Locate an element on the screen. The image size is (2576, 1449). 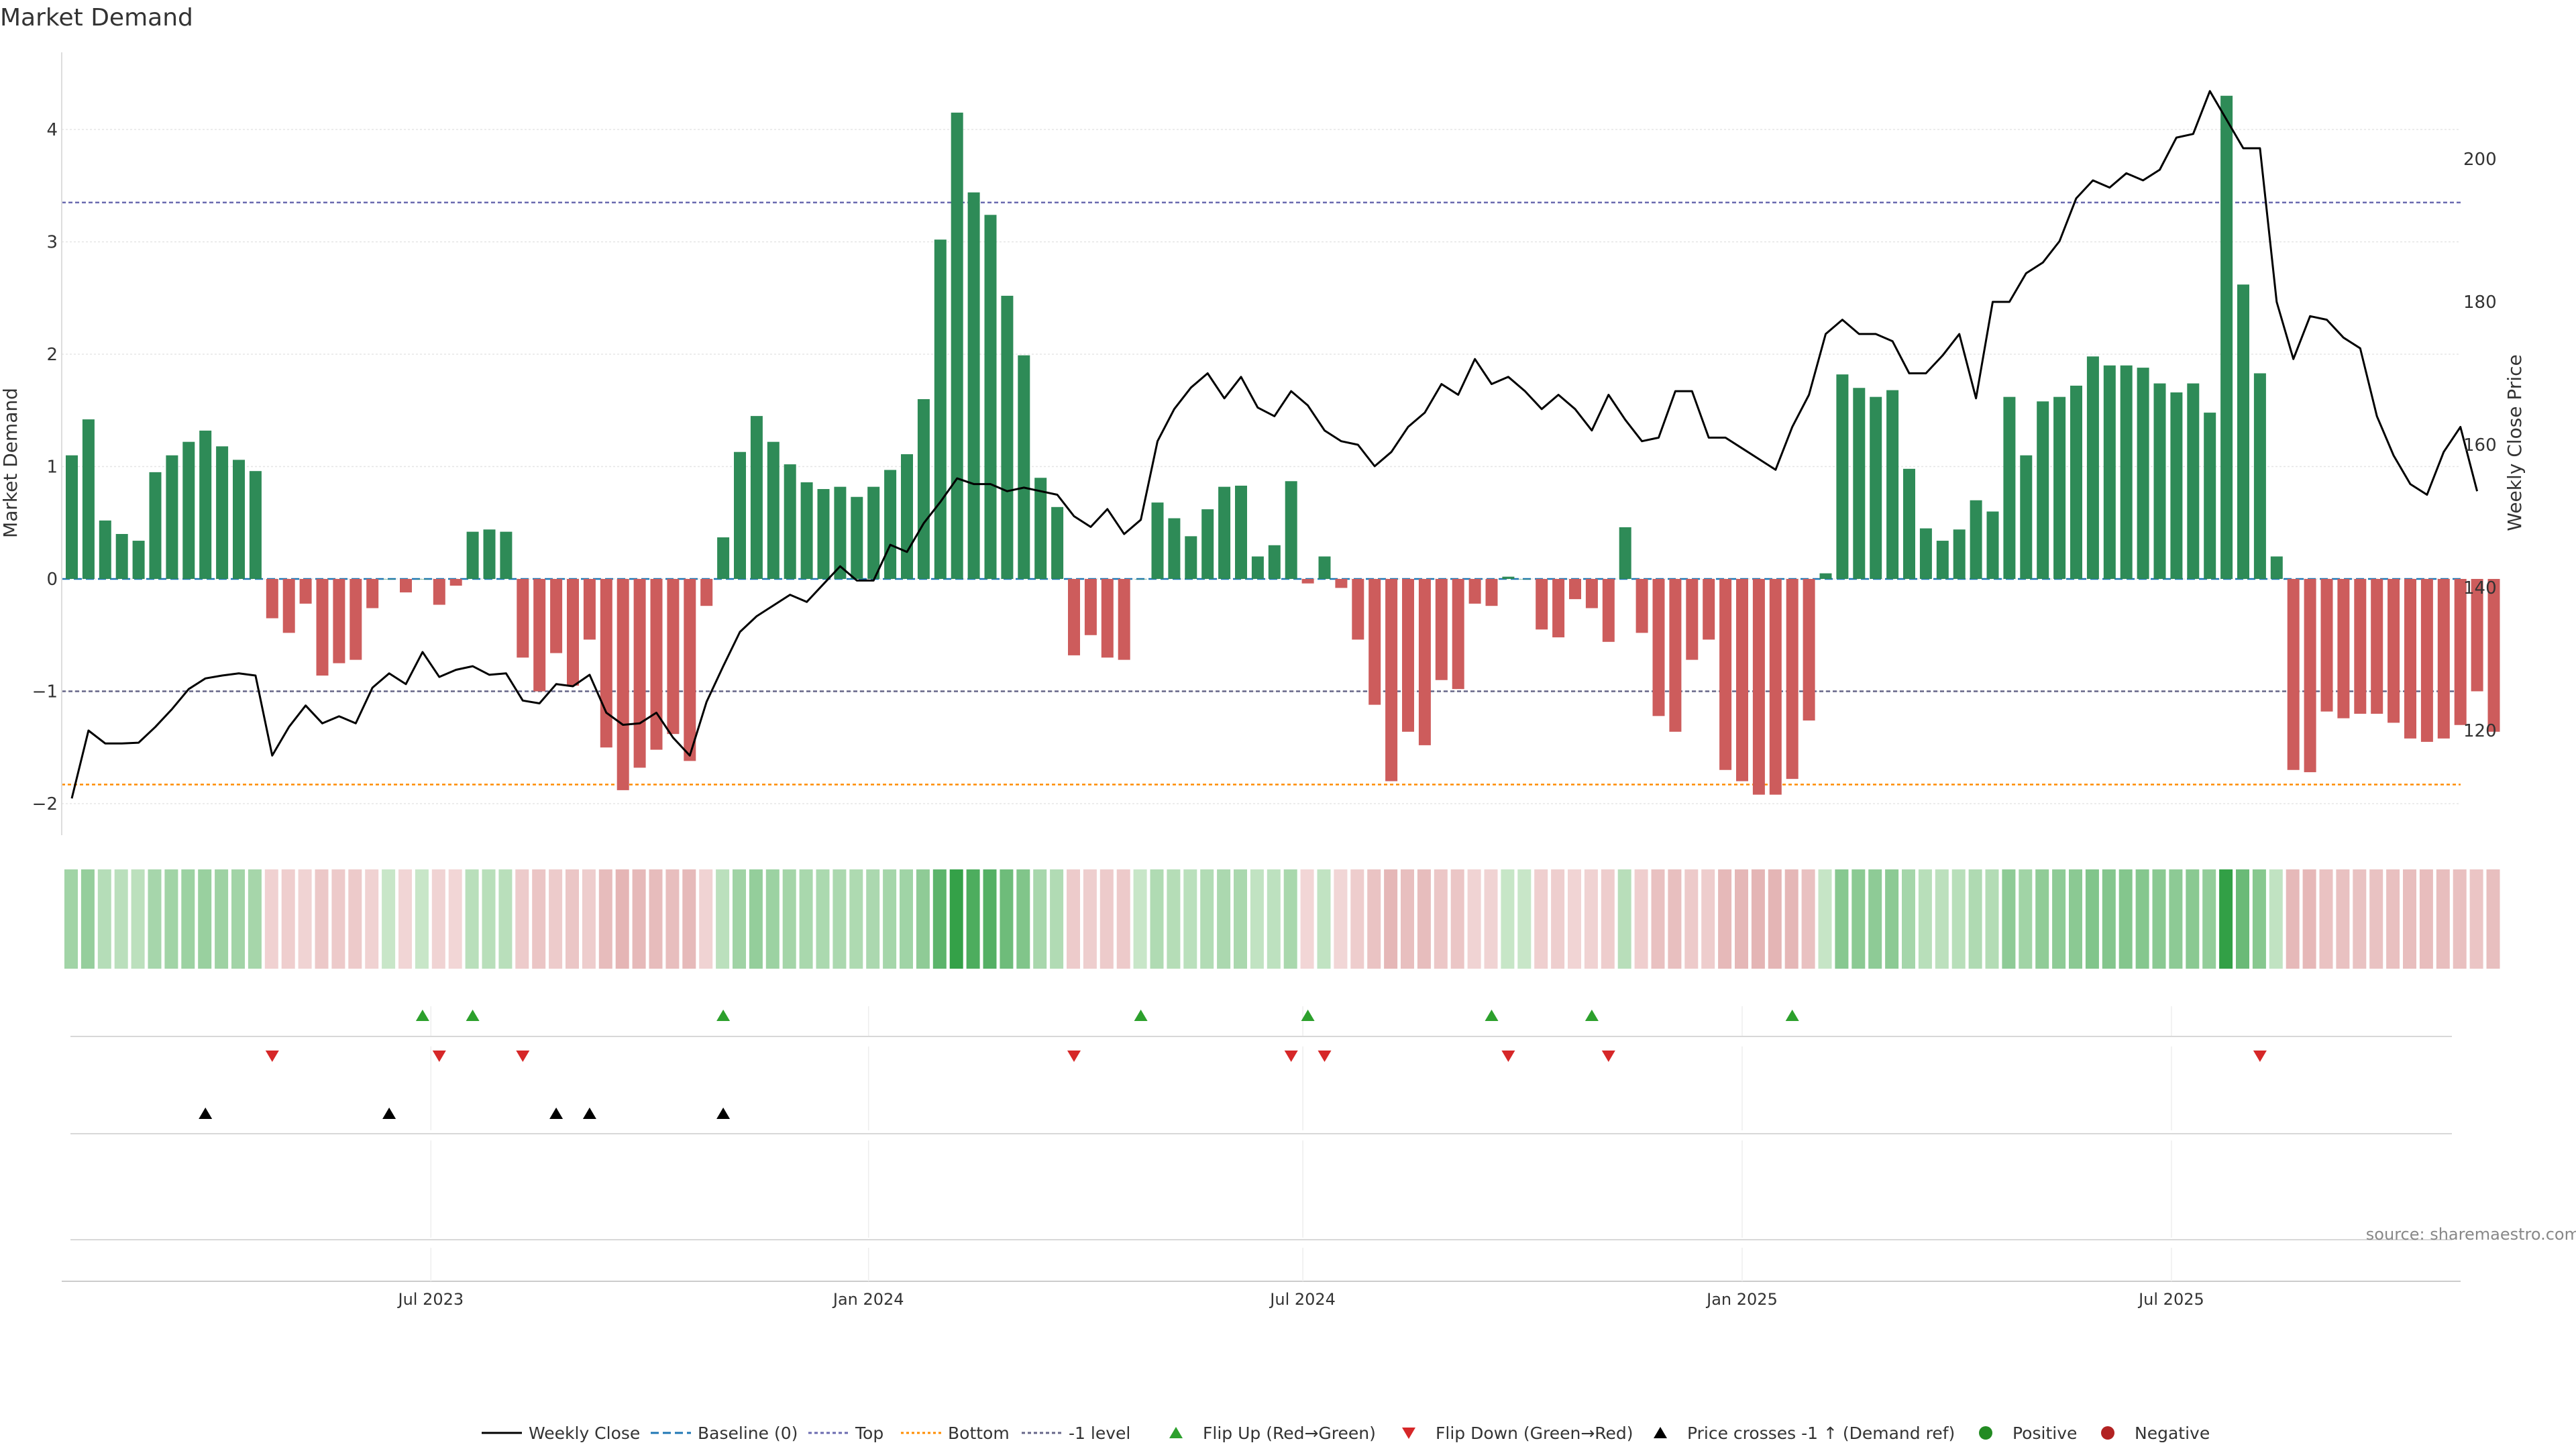
y-right-tick-label: 140 is located at coordinates (2480, 588).